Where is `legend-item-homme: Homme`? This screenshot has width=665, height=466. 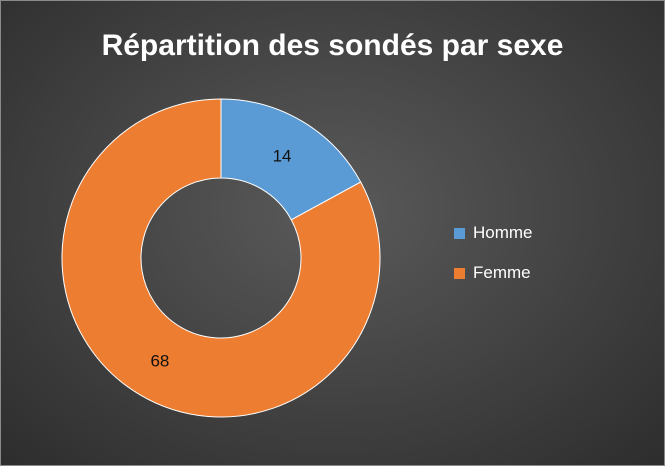
legend-item-homme: Homme is located at coordinates (493, 233).